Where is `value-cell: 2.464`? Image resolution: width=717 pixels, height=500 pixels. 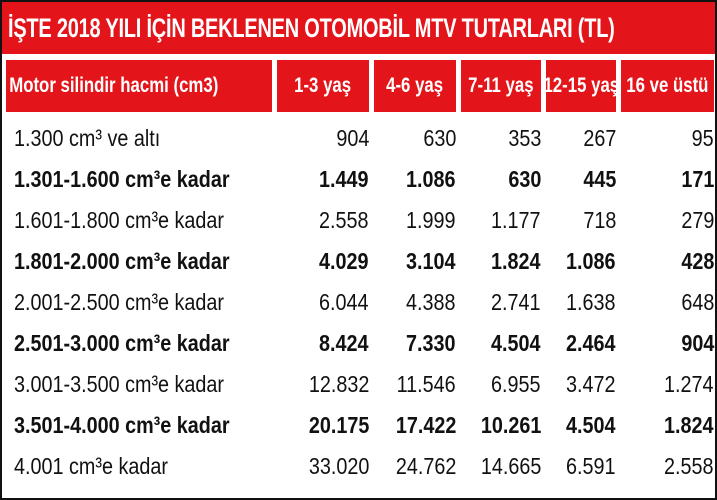 value-cell: 2.464 is located at coordinates (581, 343).